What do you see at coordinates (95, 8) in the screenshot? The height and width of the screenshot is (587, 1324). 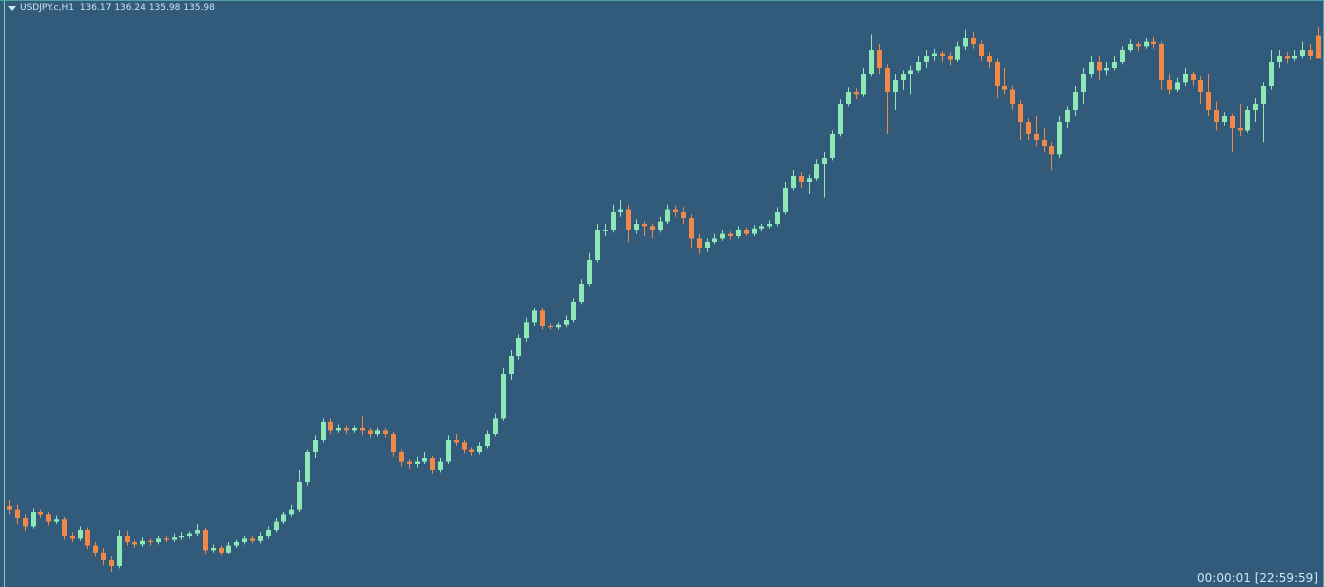 I see `open-value: 136.17` at bounding box center [95, 8].